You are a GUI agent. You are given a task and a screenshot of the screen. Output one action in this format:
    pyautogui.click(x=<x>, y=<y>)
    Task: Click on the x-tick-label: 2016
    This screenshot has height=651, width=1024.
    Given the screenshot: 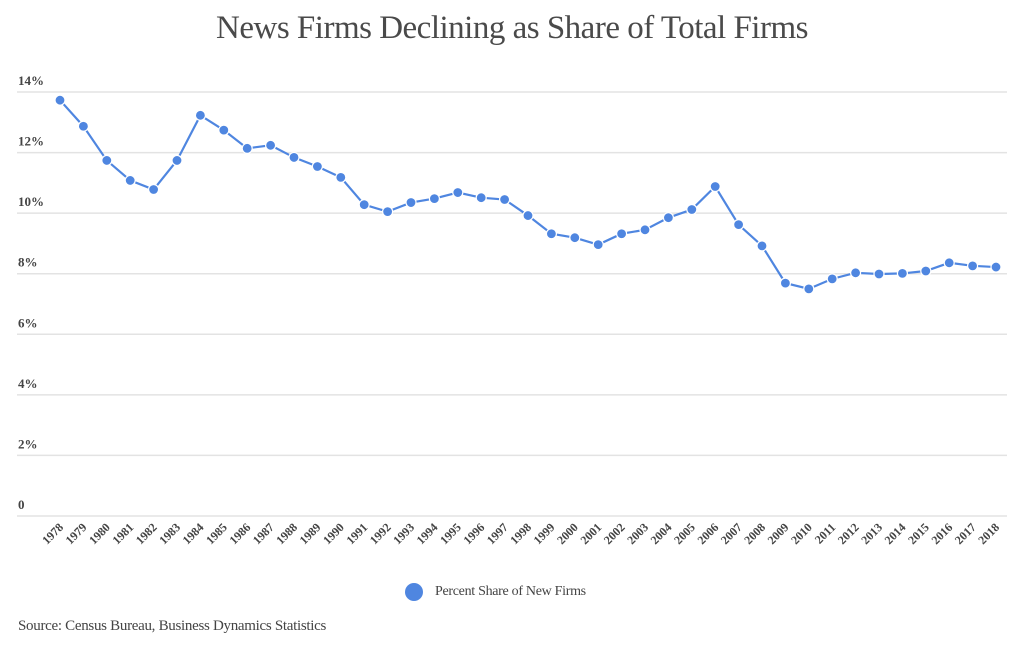 What is the action you would take?
    pyautogui.click(x=941, y=533)
    